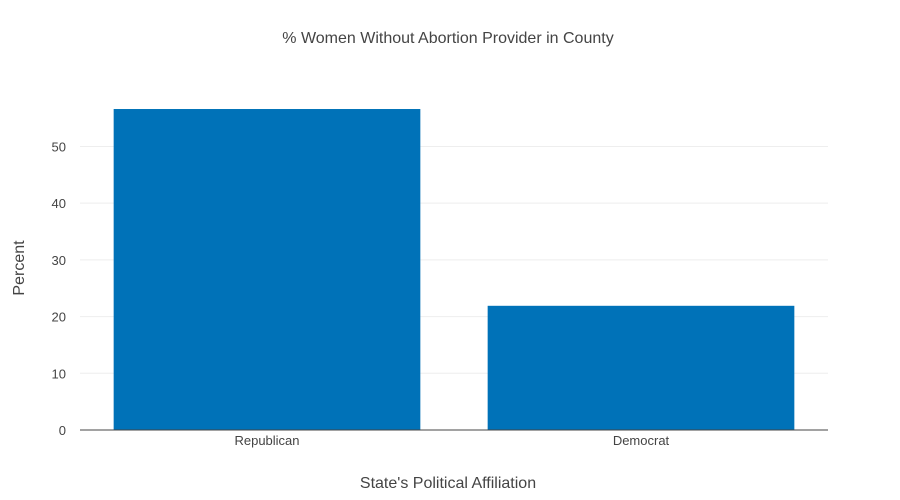 Image resolution: width=900 pixels, height=500 pixels. I want to click on y-tick-label: 10, so click(59, 373).